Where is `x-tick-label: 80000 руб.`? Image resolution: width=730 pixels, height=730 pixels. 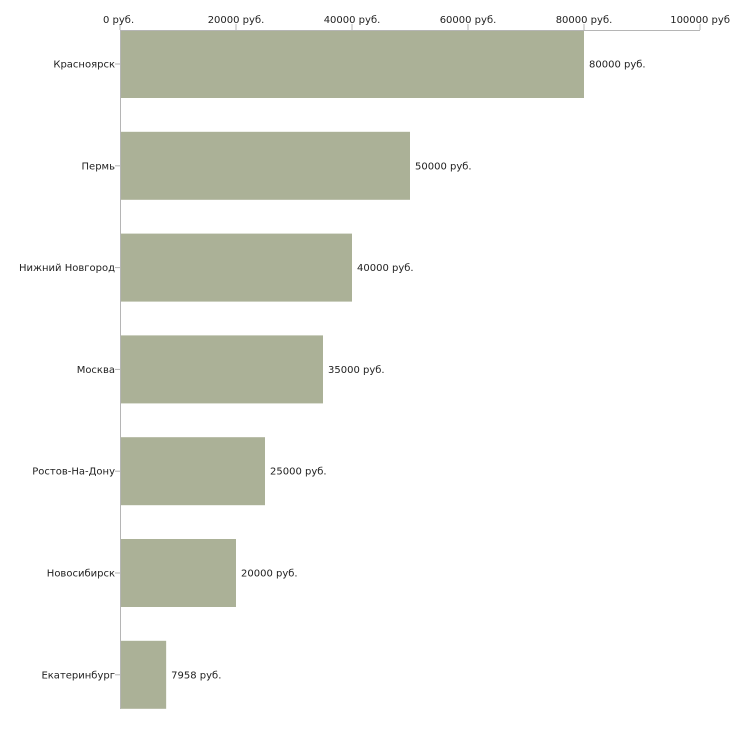 x-tick-label: 80000 руб. is located at coordinates (584, 20).